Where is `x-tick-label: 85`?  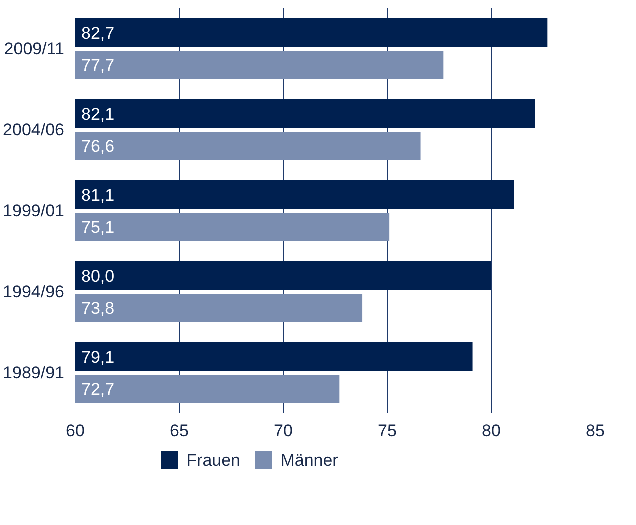
x-tick-label: 85 is located at coordinates (595, 431).